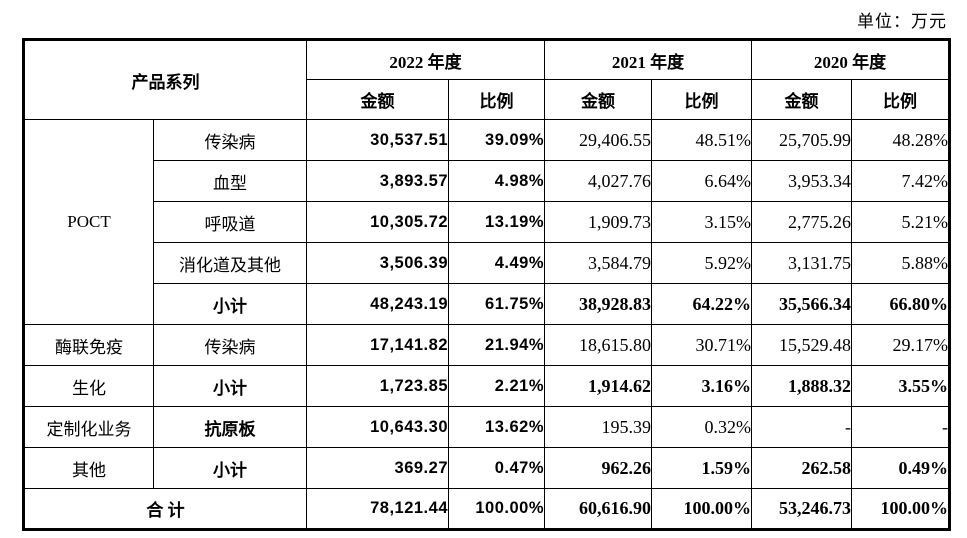  What do you see at coordinates (598, 427) in the screenshot?
I see `amount-2021-cell: 195.39` at bounding box center [598, 427].